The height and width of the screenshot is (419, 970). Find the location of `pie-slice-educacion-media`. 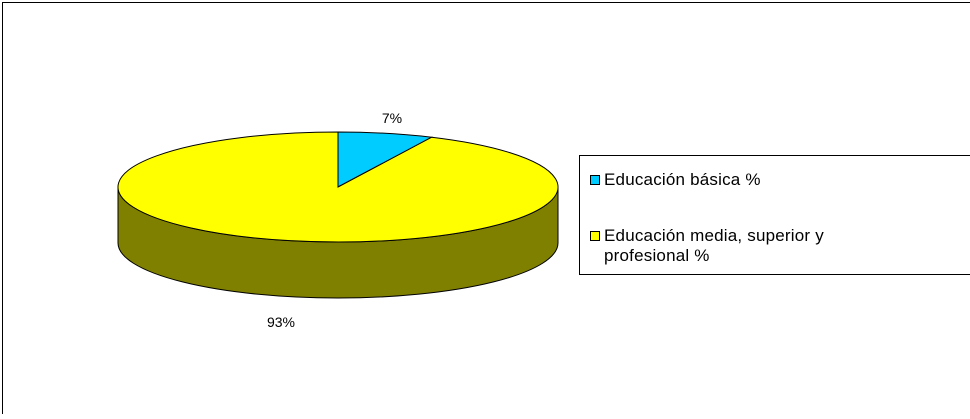

pie-slice-educacion-media is located at coordinates (338, 187).